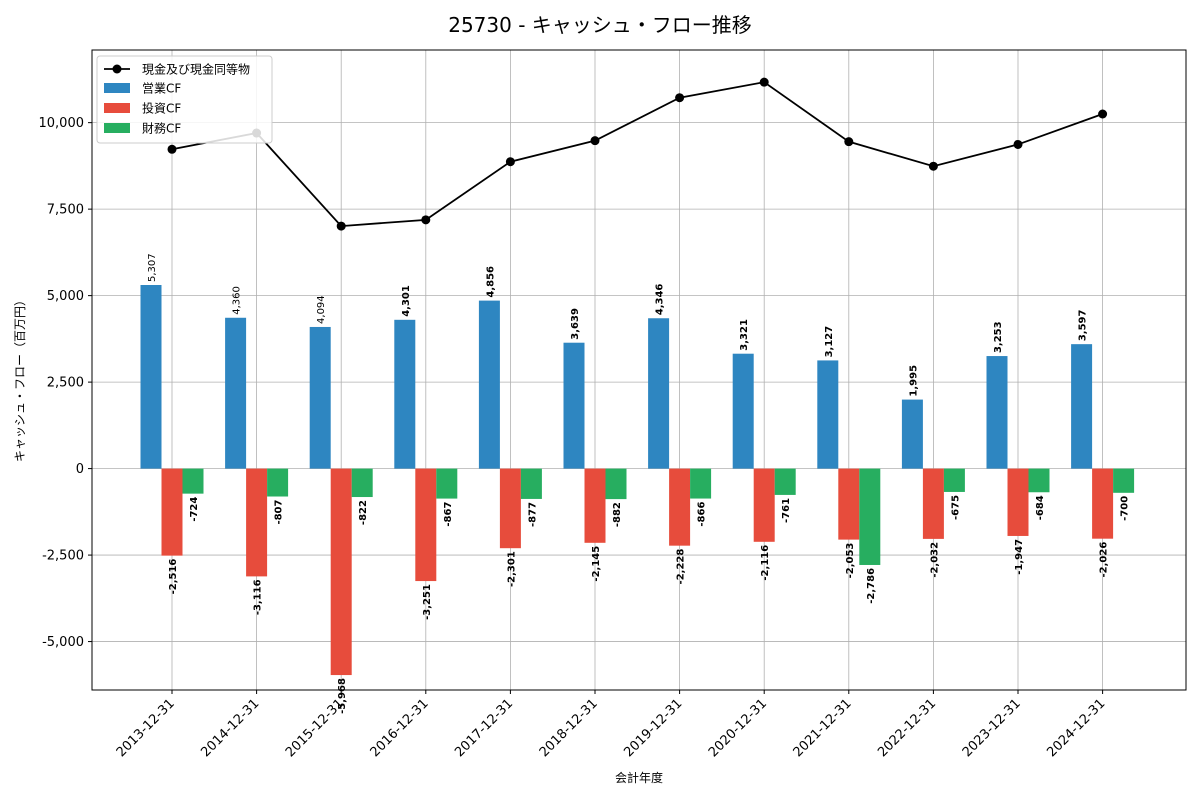 This screenshot has width=1200, height=800. Describe the element at coordinates (363, 512) in the screenshot. I see `bar-value-label: -822` at that location.